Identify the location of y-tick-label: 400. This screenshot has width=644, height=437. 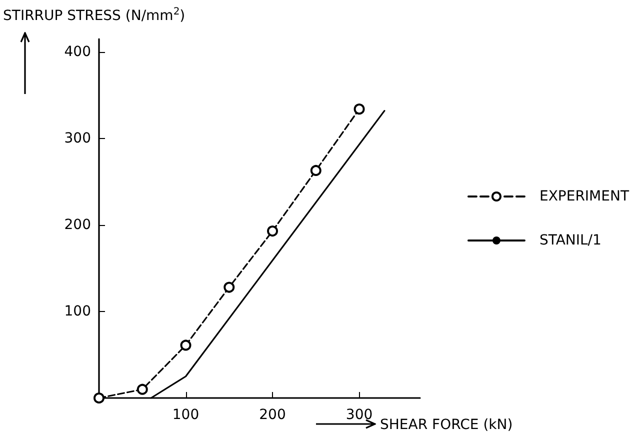
(77, 52).